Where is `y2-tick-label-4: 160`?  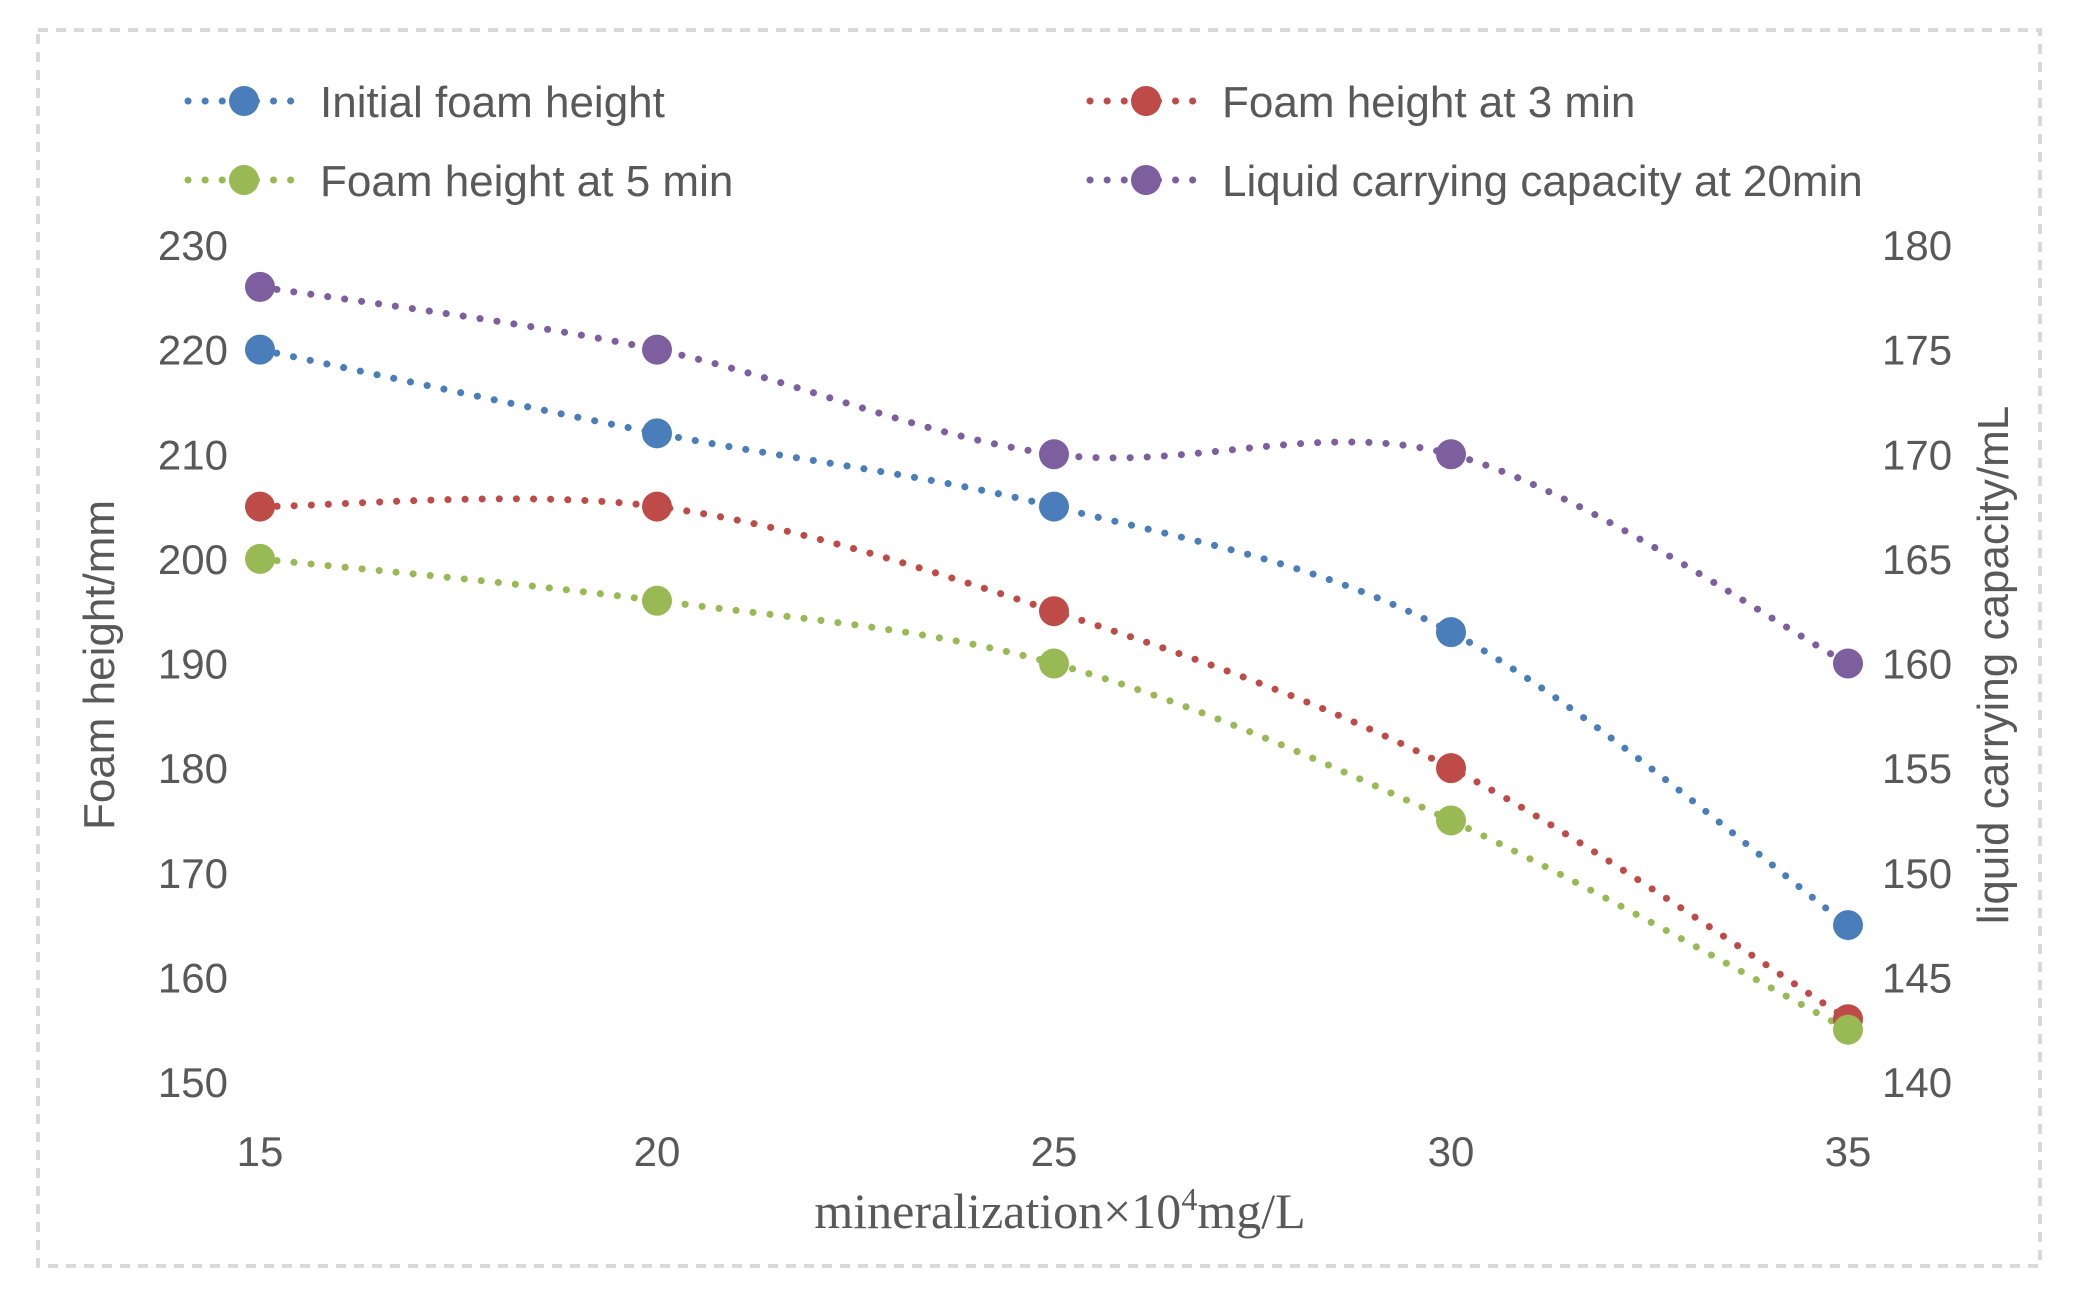
y2-tick-label-4: 160 is located at coordinates (1917, 664).